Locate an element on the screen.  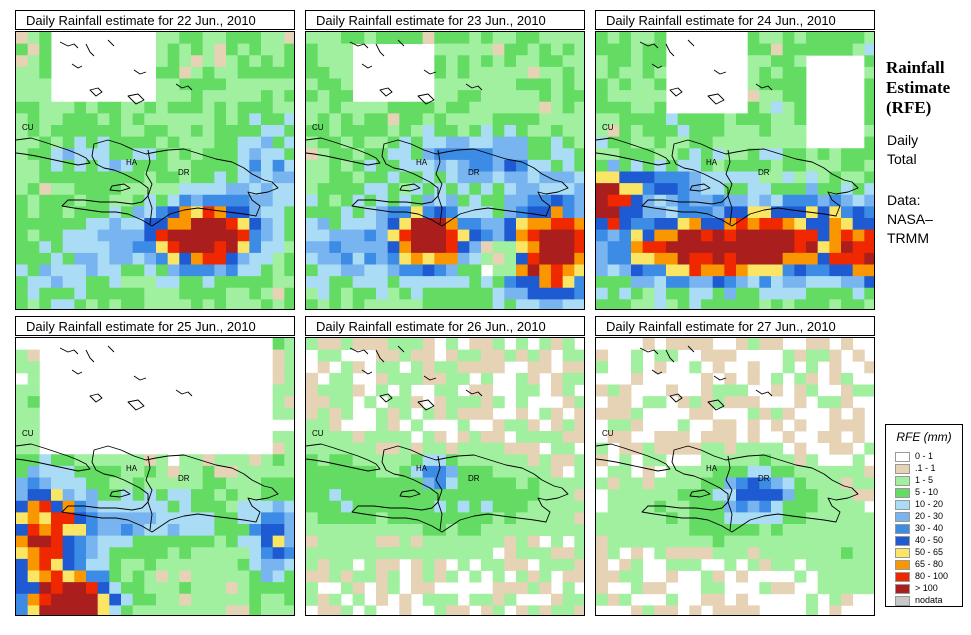
product-title: Rainfall Estimate (RFE) is located at coordinates (918, 88).